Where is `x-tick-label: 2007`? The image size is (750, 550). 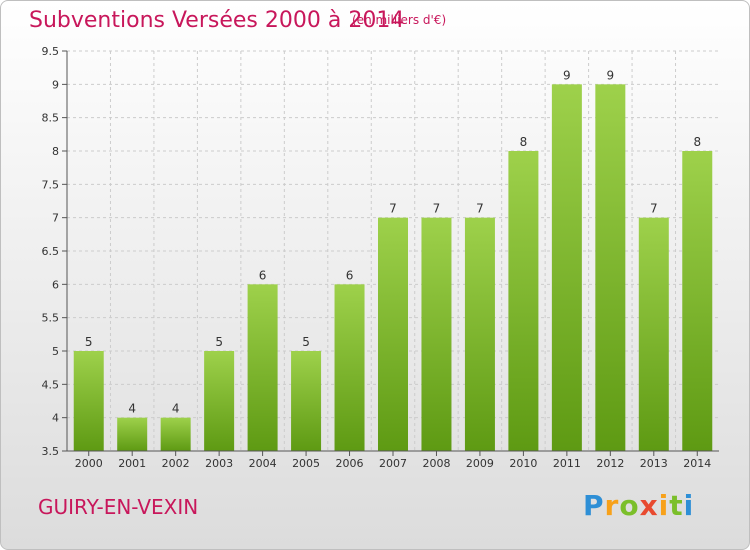
x-tick-label: 2007 is located at coordinates (393, 463).